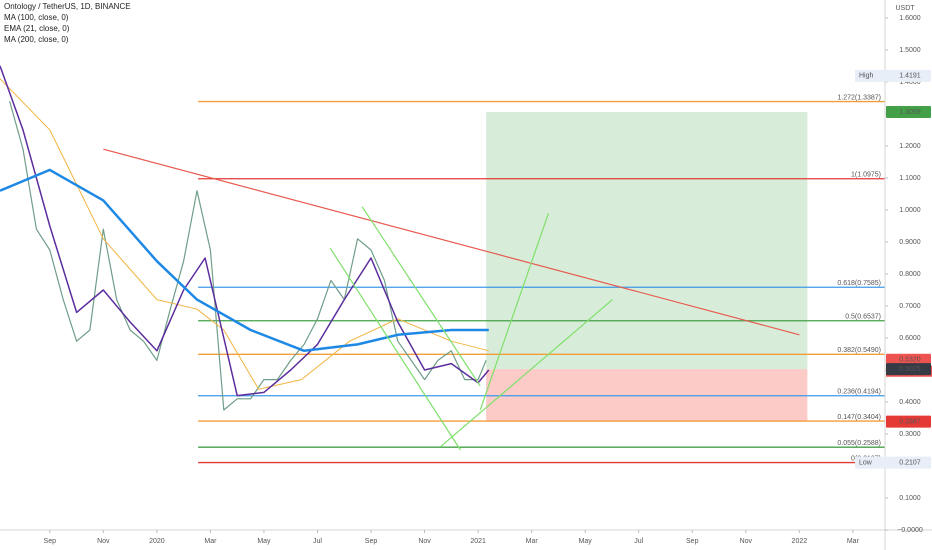 This screenshot has width=932, height=550. What do you see at coordinates (478, 541) in the screenshot?
I see `x-tick-label: 2021` at bounding box center [478, 541].